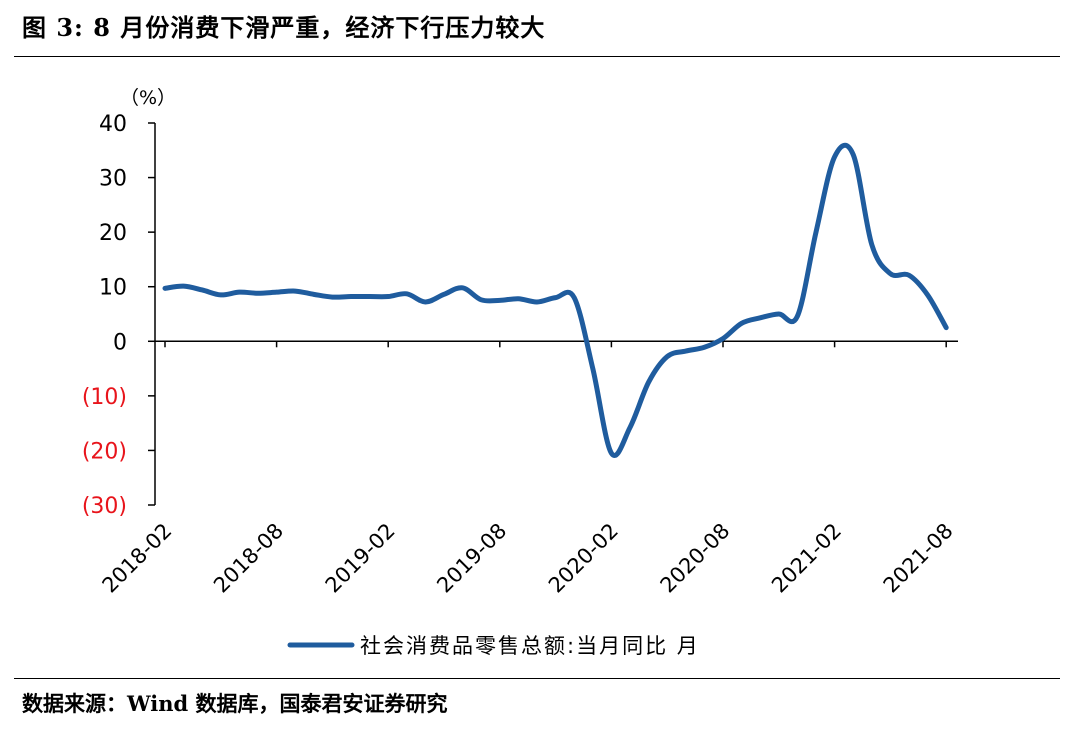 The image size is (1080, 732). I want to click on legend: 社会消费品零售总额:当月同比 月, so click(493, 646).